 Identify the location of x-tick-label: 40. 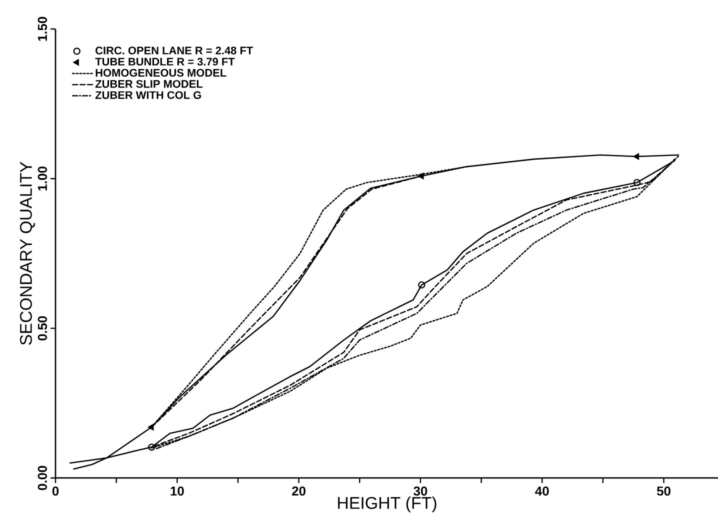
(542, 491).